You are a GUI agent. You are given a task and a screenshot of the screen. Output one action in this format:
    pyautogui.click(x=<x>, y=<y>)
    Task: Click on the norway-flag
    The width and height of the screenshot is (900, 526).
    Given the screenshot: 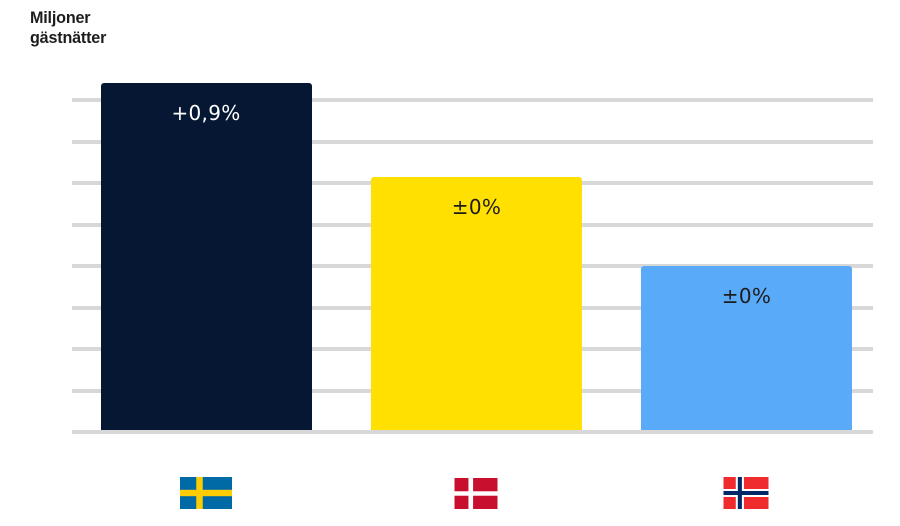 What is the action you would take?
    pyautogui.click(x=746, y=493)
    